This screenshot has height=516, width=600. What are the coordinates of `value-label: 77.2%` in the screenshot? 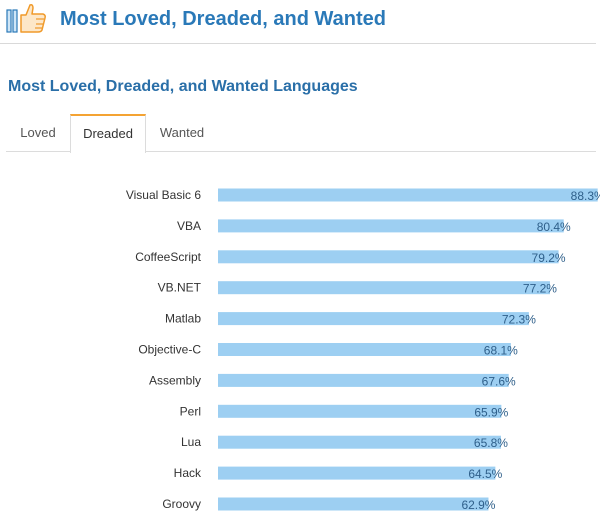 It's located at (540, 289).